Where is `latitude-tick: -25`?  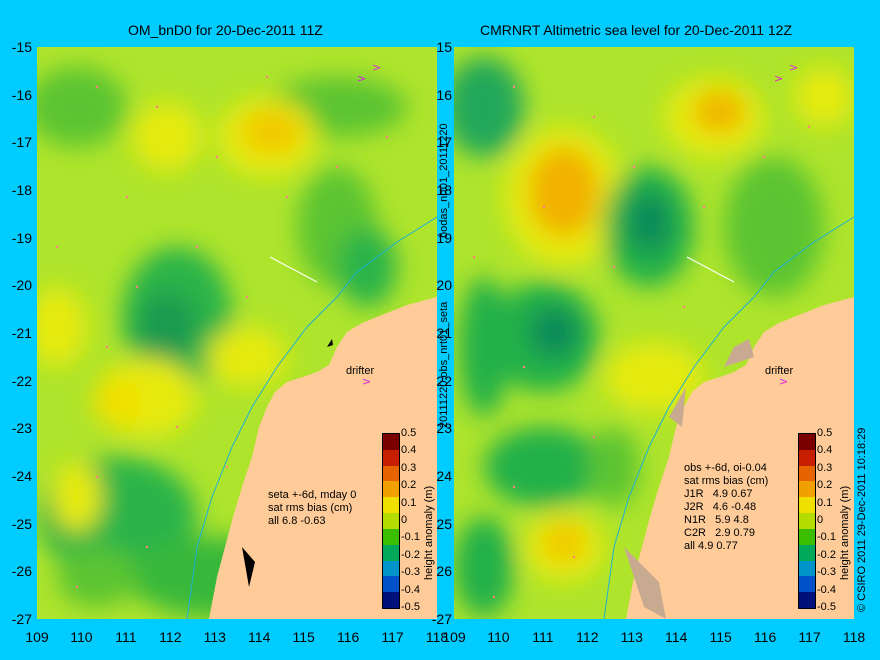 latitude-tick: -25 is located at coordinates (21, 523).